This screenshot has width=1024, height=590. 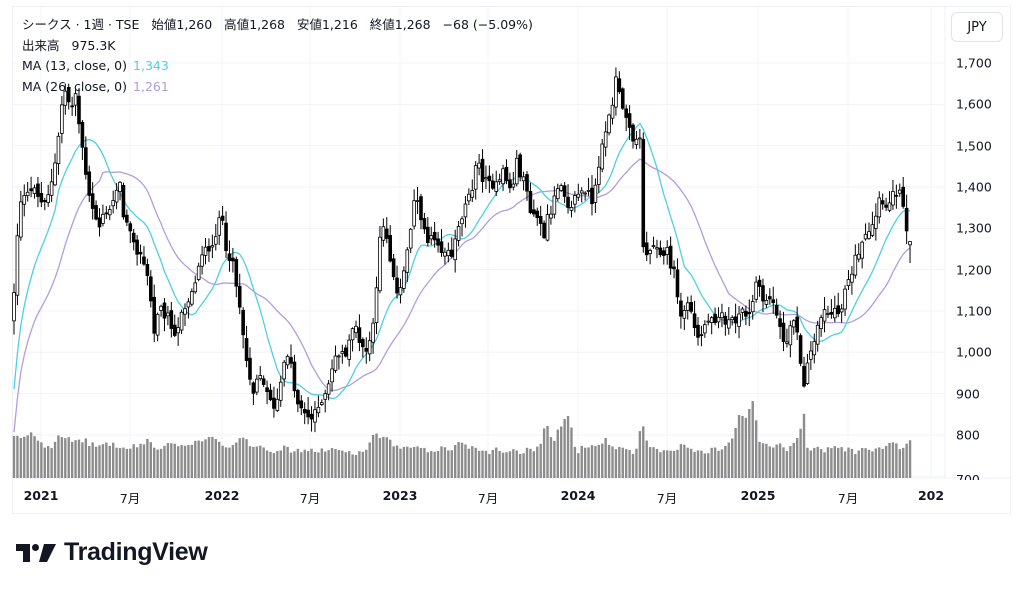 I want to click on time-tick-2024: 2024, so click(x=578, y=495).